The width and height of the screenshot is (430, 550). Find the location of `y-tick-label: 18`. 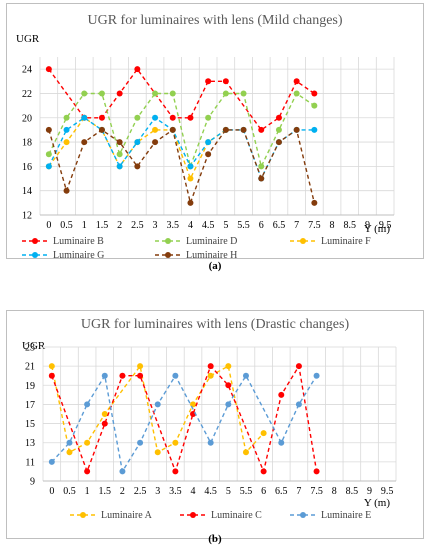

y-tick-label: 18 is located at coordinates (27, 143).